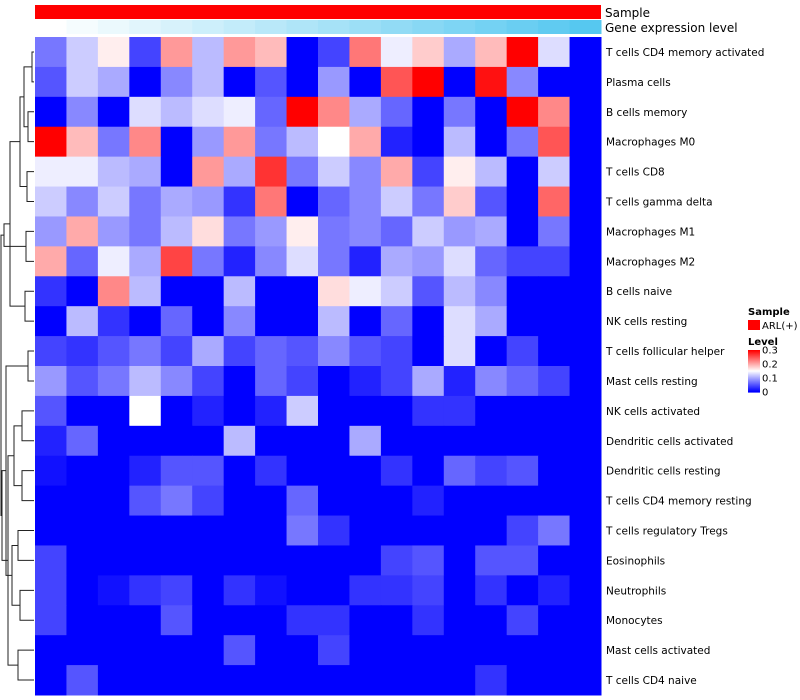  Describe the element at coordinates (770, 379) in the screenshot. I see `legend-level-tick: 0.1` at that location.